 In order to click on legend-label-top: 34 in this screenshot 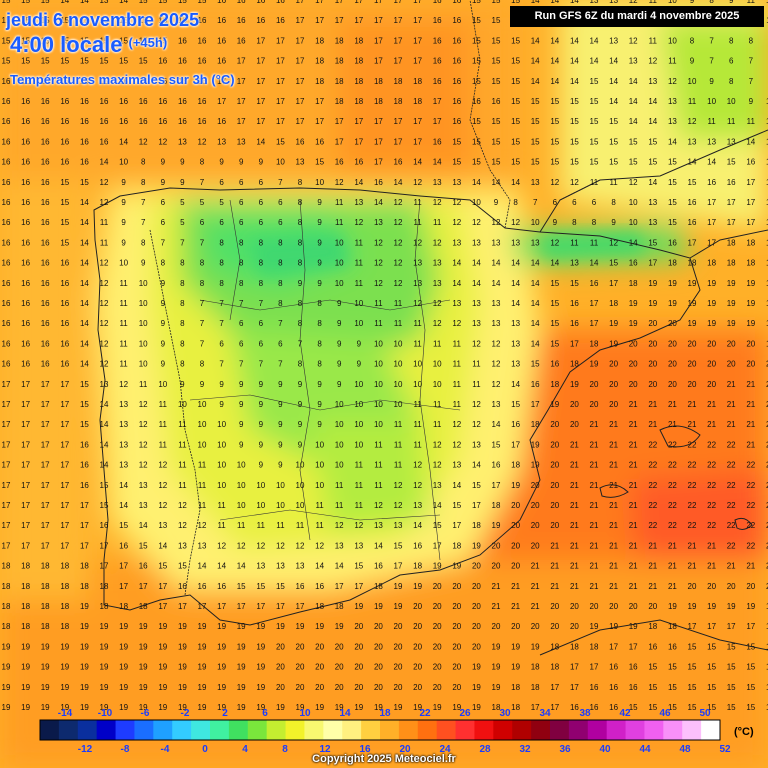, I will do `click(545, 713)`.